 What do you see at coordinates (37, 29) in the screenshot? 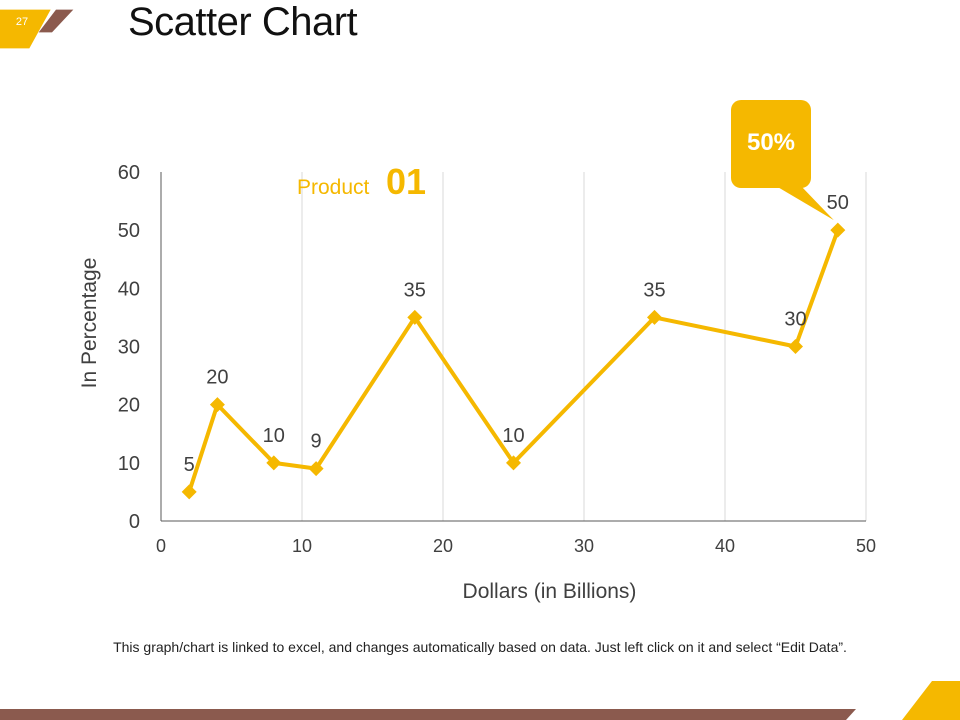
I see `corner-decoration` at bounding box center [37, 29].